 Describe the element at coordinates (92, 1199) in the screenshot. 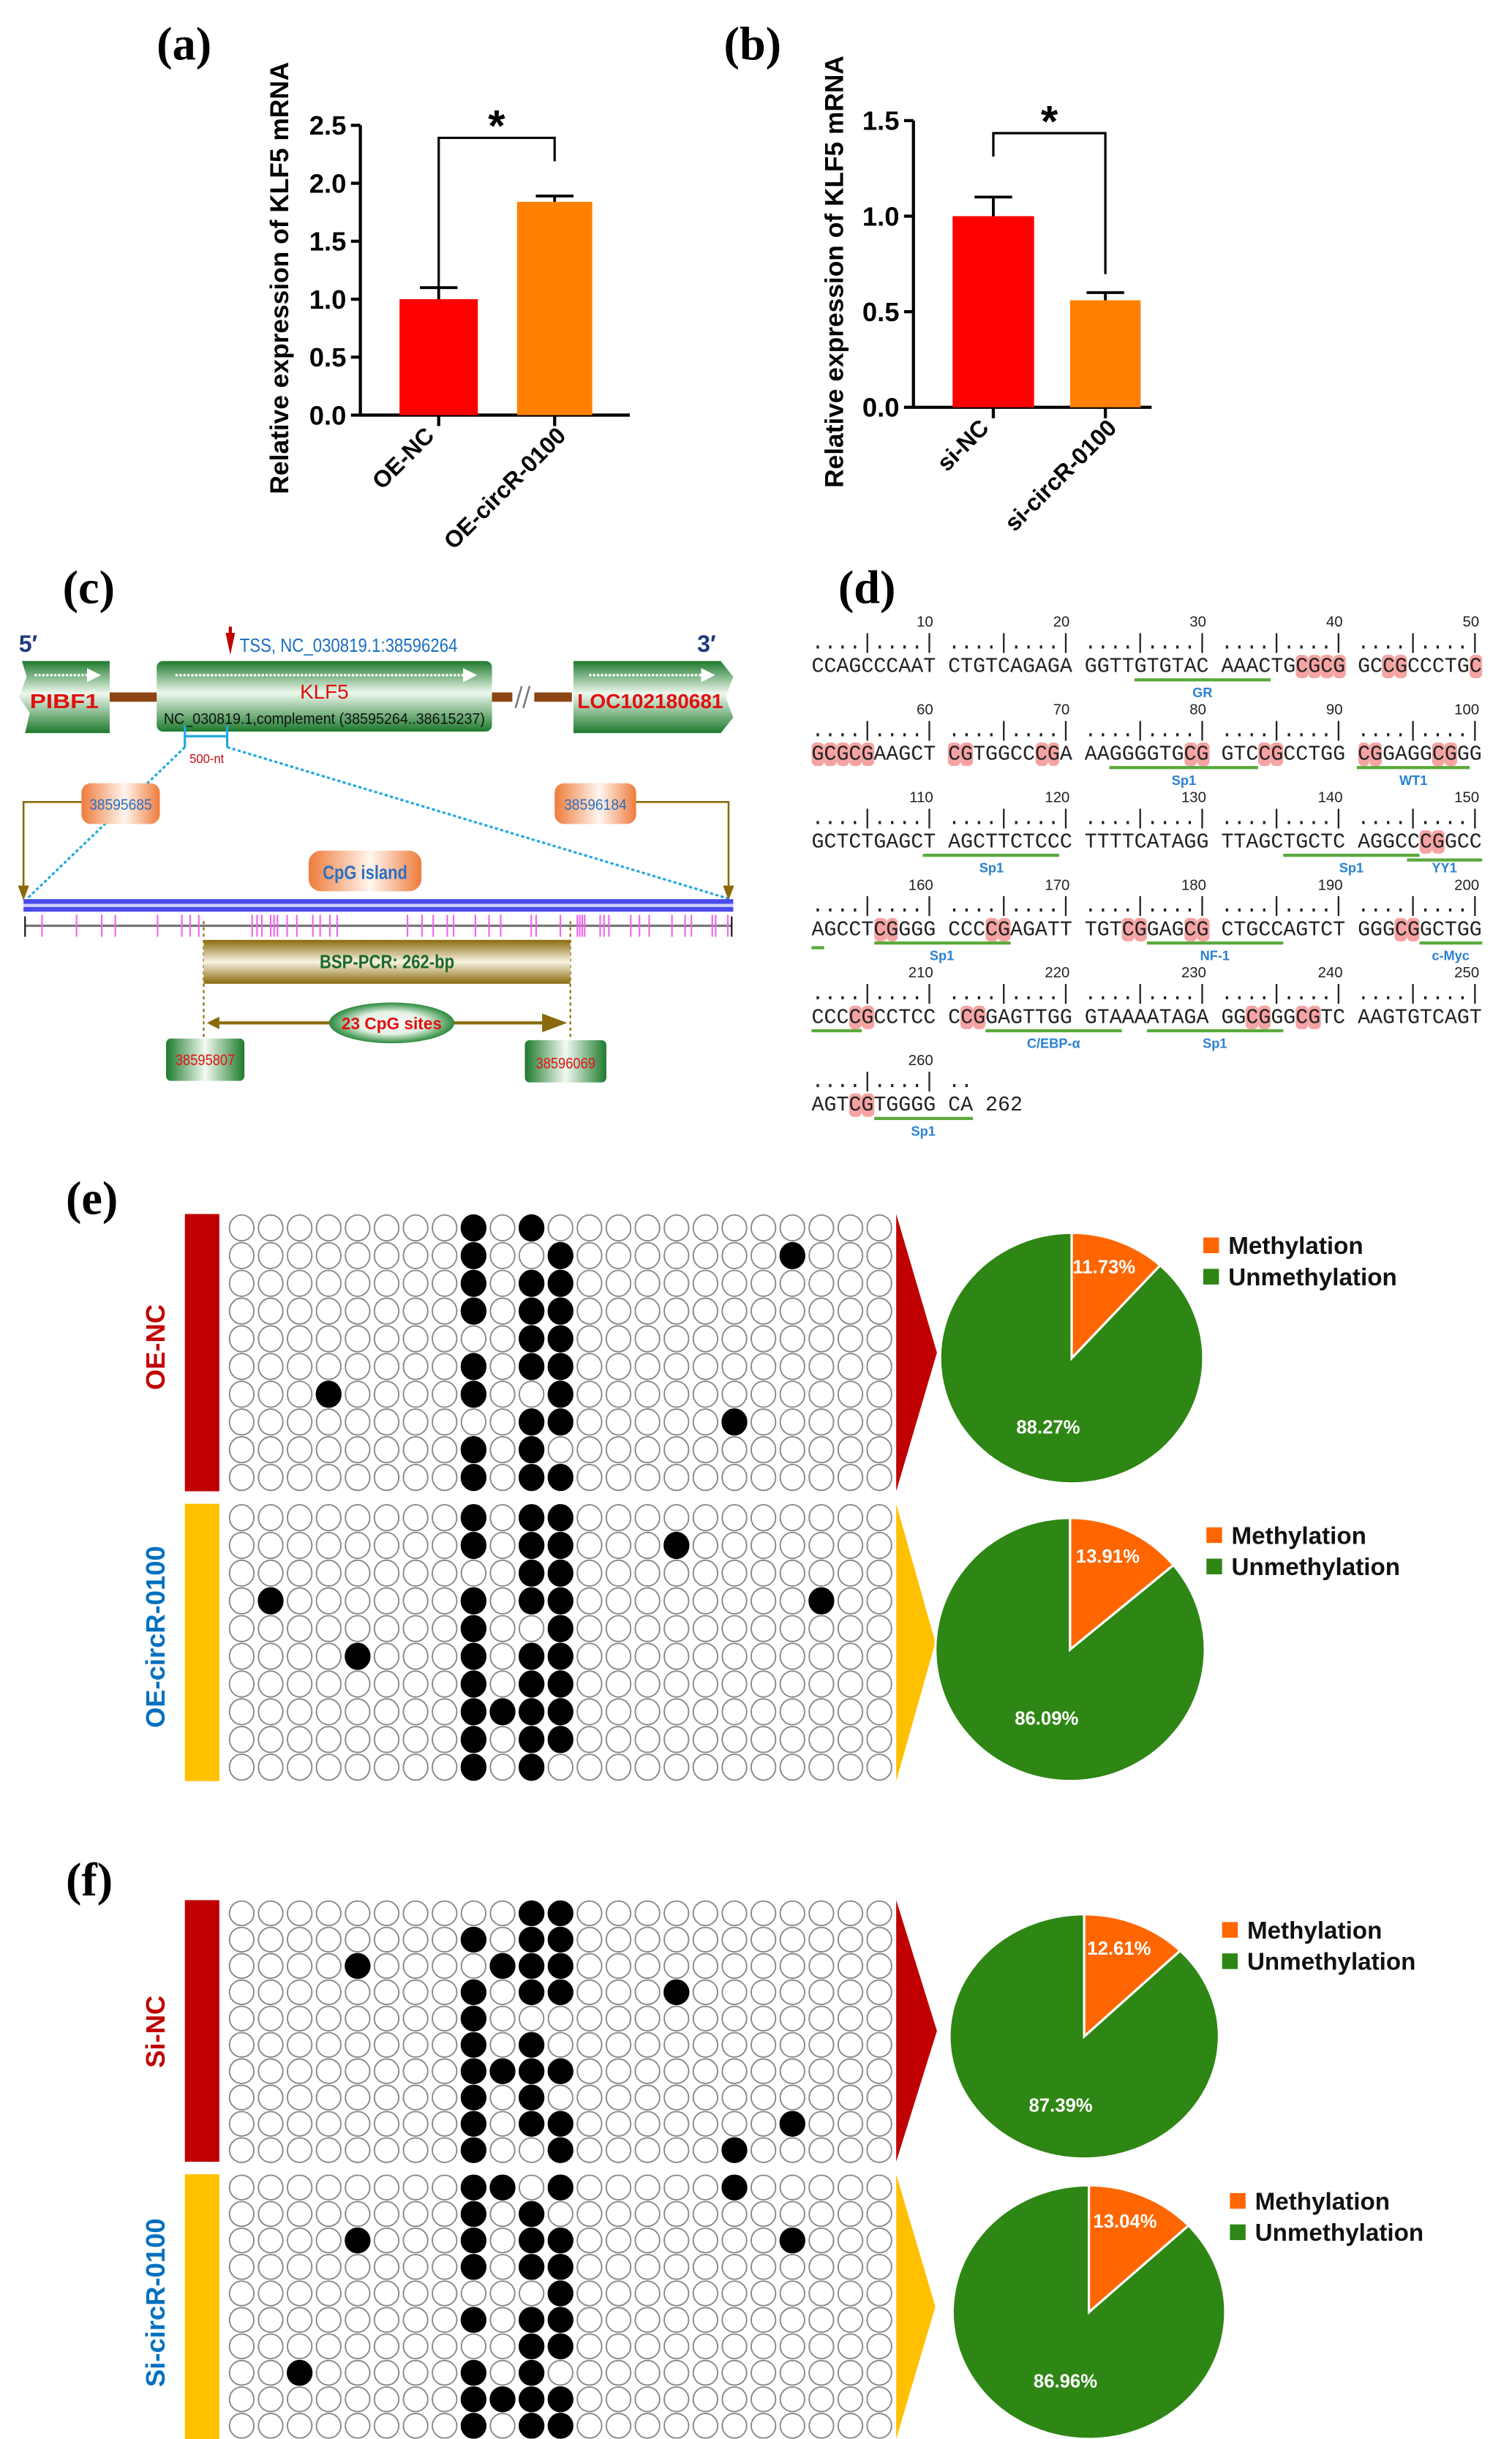

I see `panel-label-e: (e)` at that location.